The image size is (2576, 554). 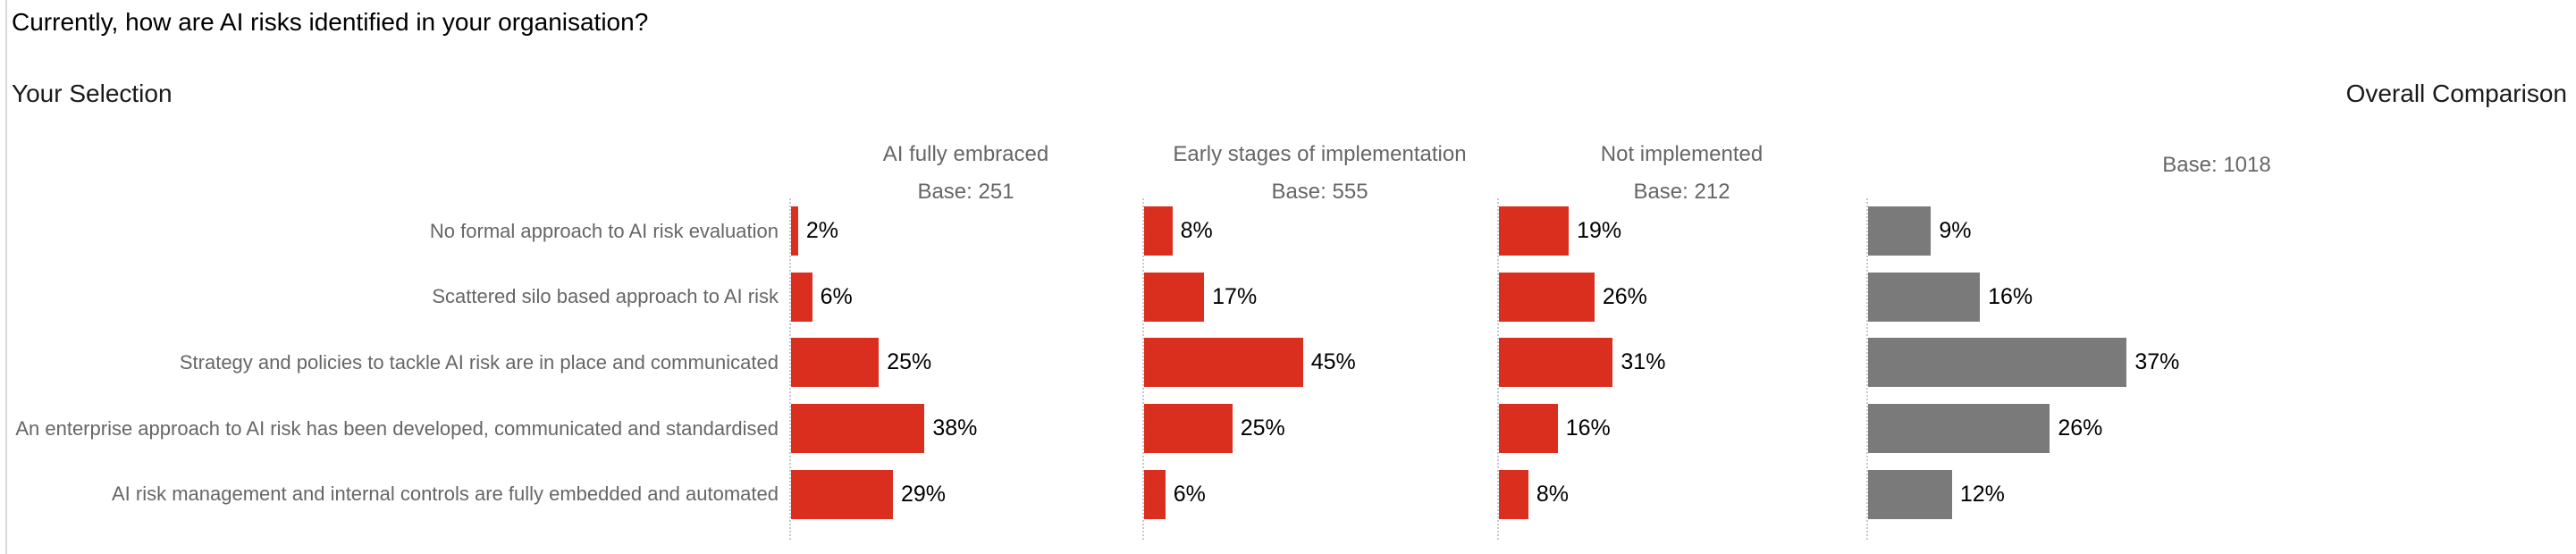 What do you see at coordinates (966, 192) in the screenshot?
I see `column-base-label: Base: 251` at bounding box center [966, 192].